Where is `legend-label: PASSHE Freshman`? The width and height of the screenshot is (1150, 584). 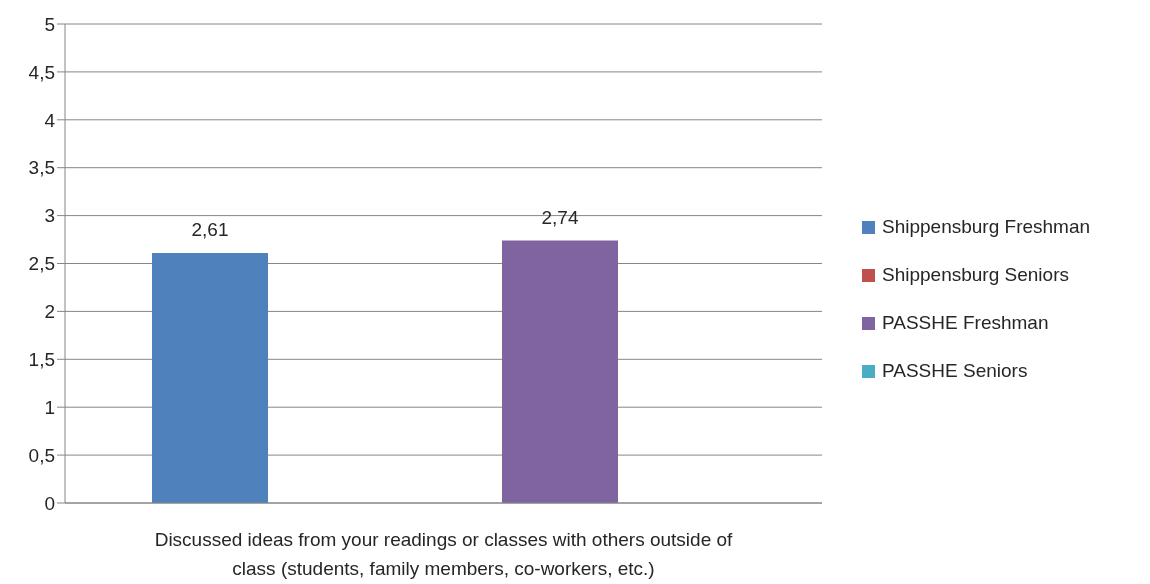 legend-label: PASSHE Freshman is located at coordinates (965, 323).